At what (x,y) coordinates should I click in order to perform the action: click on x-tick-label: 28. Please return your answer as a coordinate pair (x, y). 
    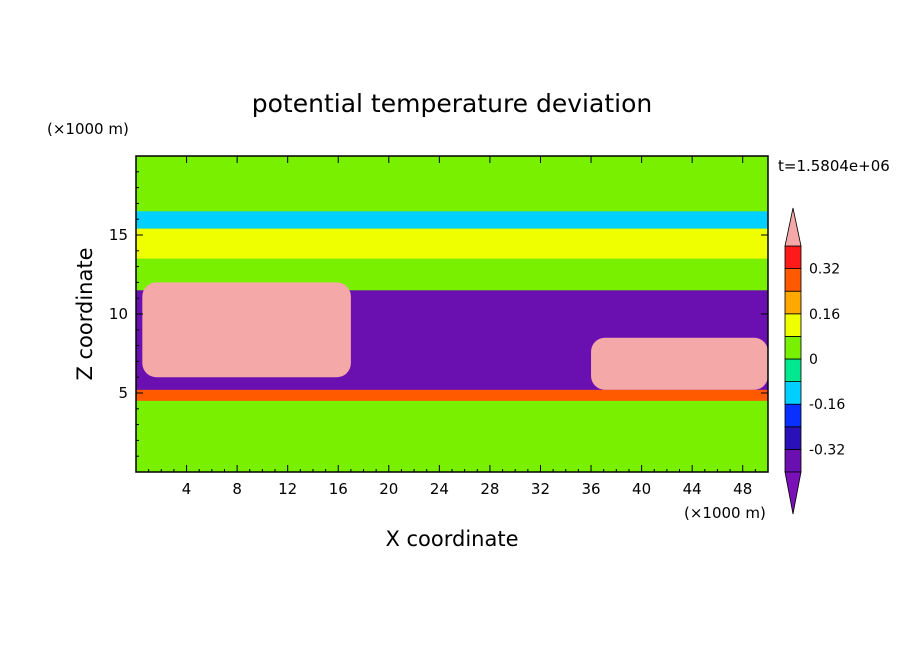
    Looking at the image, I should click on (489, 489).